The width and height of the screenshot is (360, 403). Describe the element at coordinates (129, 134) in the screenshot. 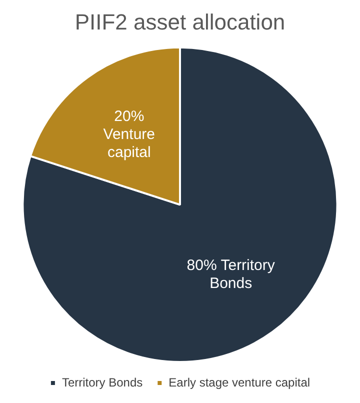

I see `data-label: 20% Venture capital` at that location.